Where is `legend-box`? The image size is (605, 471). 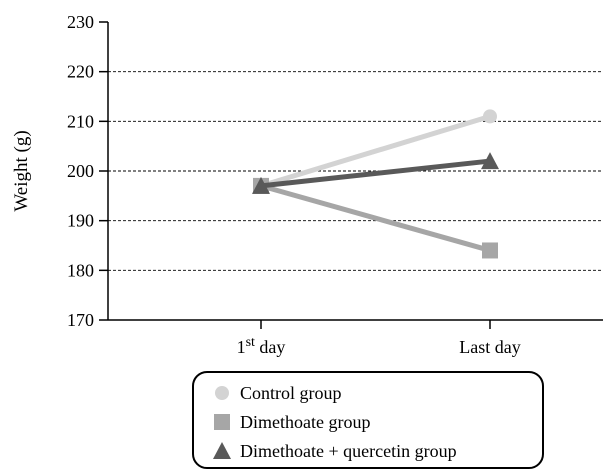 legend-box is located at coordinates (368, 420).